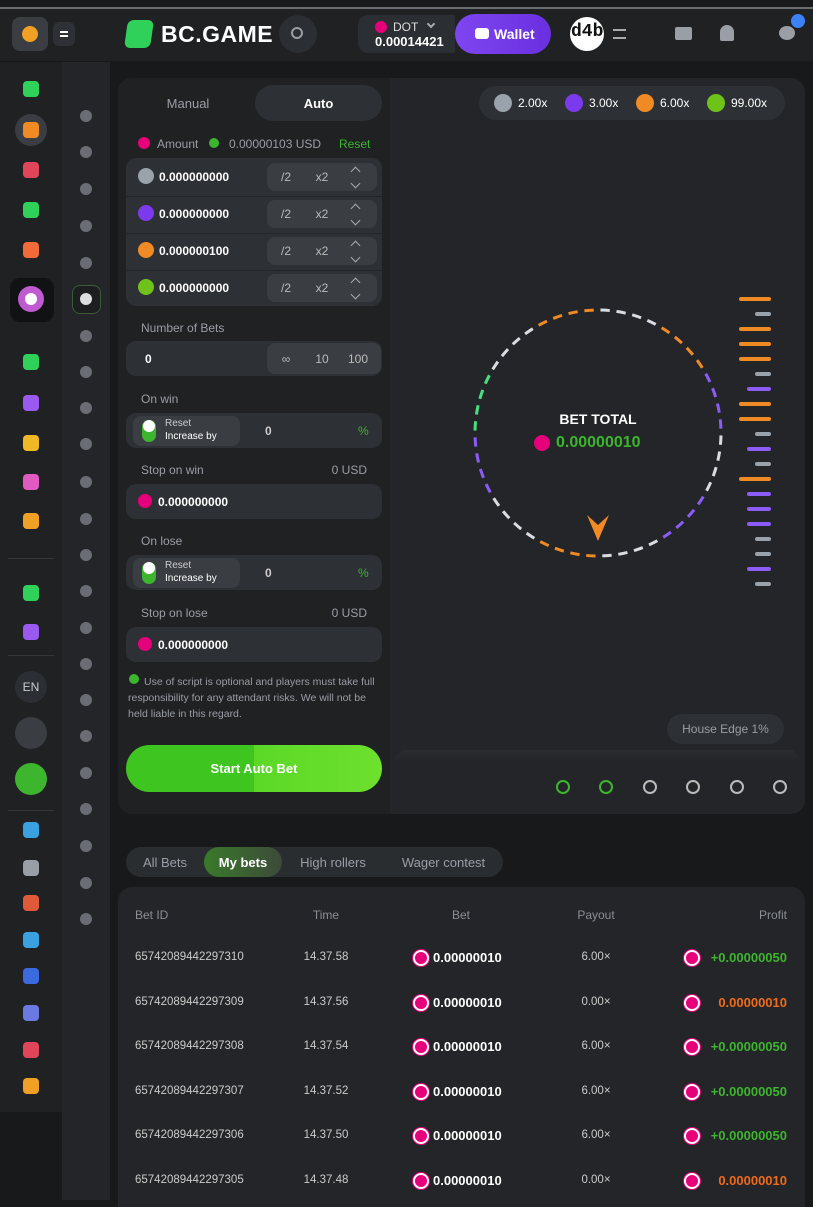 The image size is (813, 1207). I want to click on bet-tab-active, so click(243, 862).